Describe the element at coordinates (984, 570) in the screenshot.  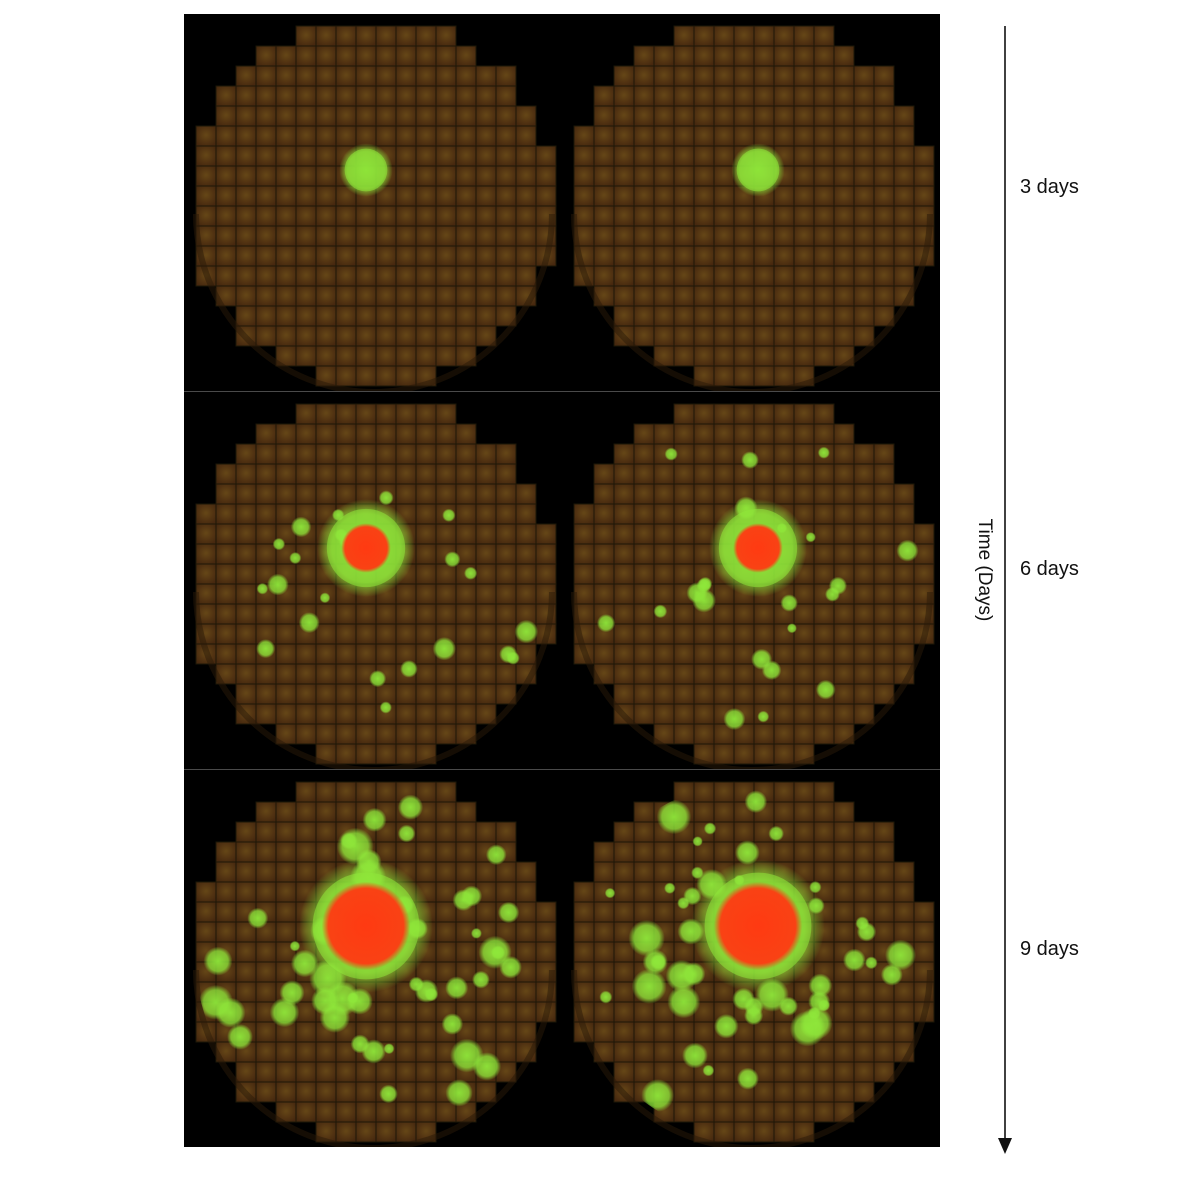
I see `time-axis-title: Time (Days)` at that location.